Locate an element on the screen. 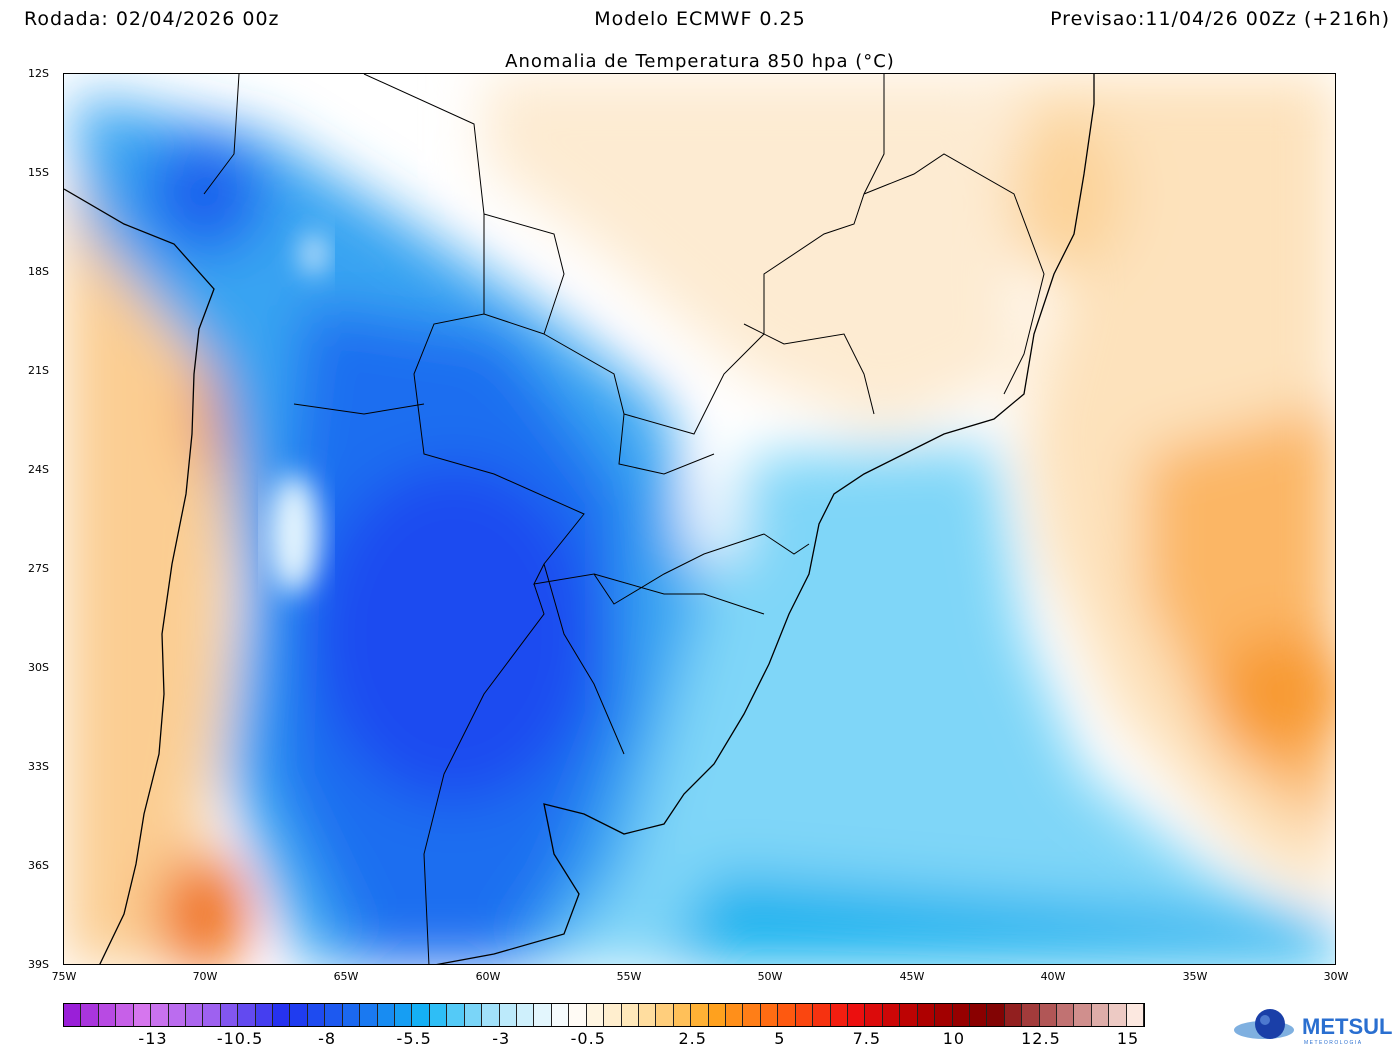 The height and width of the screenshot is (1052, 1400). lat-label: 21S is located at coordinates (38, 370).